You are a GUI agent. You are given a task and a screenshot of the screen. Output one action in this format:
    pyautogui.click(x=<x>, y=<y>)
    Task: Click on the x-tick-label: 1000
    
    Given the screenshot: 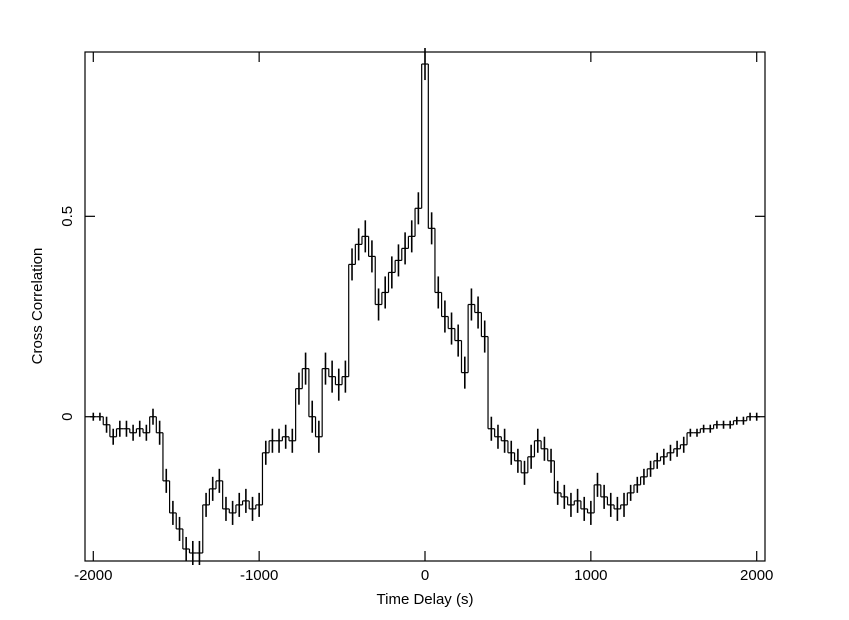 What is the action you would take?
    pyautogui.click(x=590, y=575)
    